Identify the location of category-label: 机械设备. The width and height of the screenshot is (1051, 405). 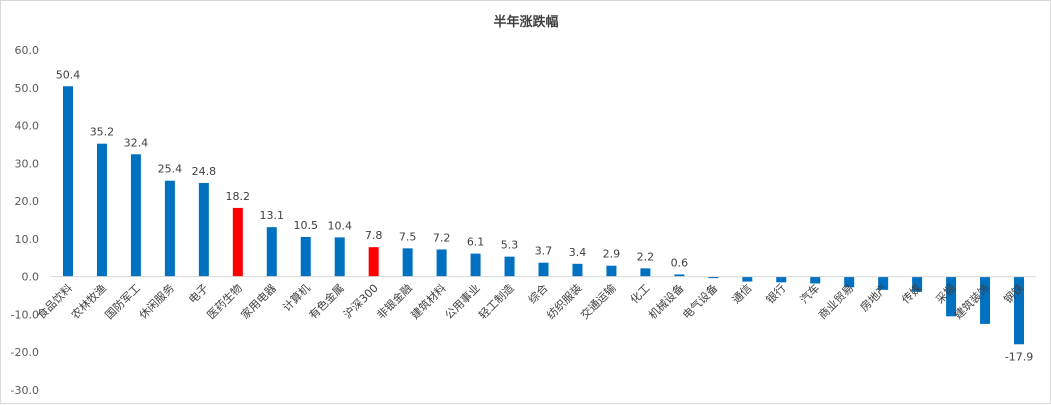
(665, 301).